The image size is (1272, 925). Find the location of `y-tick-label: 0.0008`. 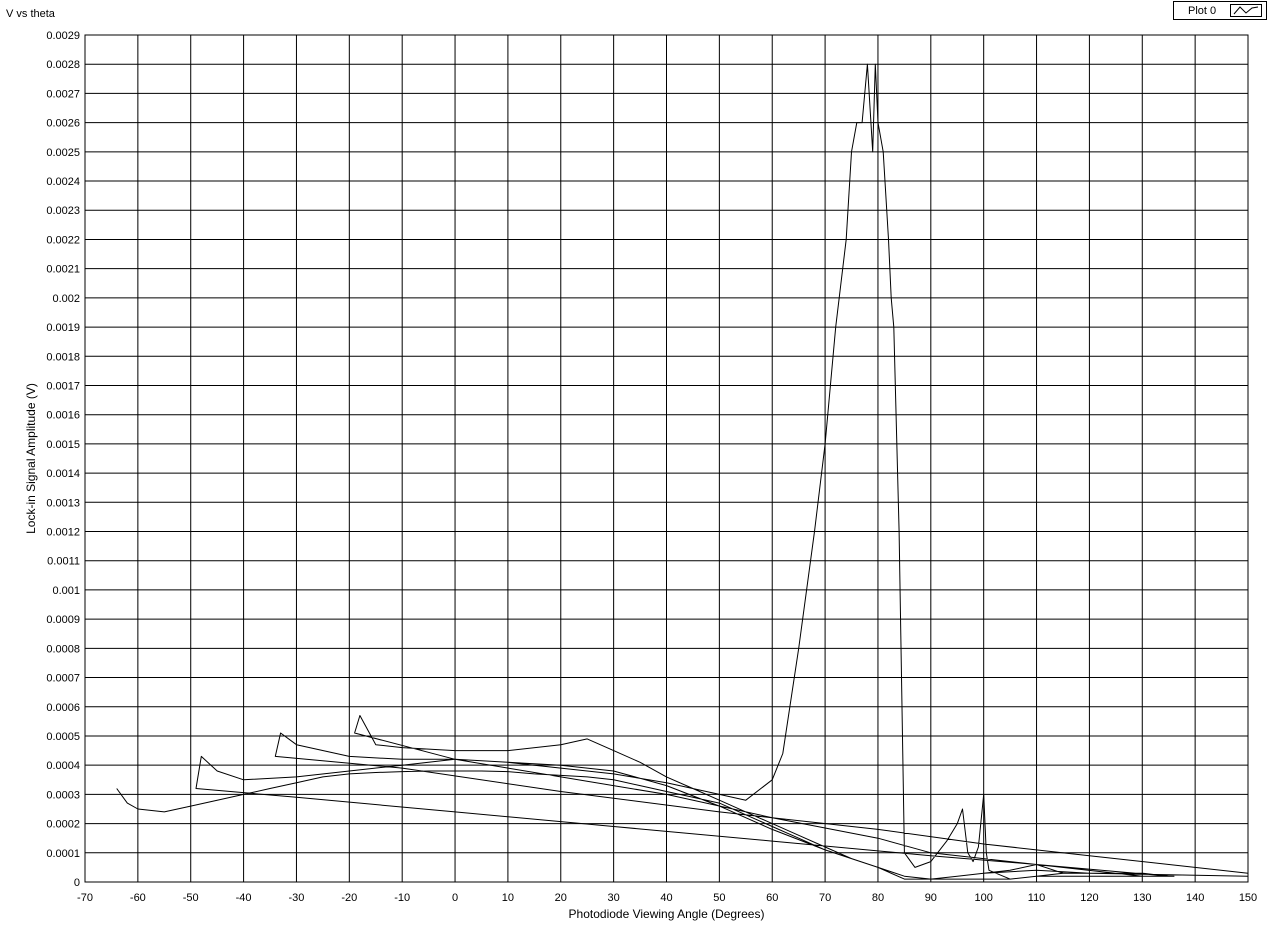

y-tick-label: 0.0008 is located at coordinates (63, 649).